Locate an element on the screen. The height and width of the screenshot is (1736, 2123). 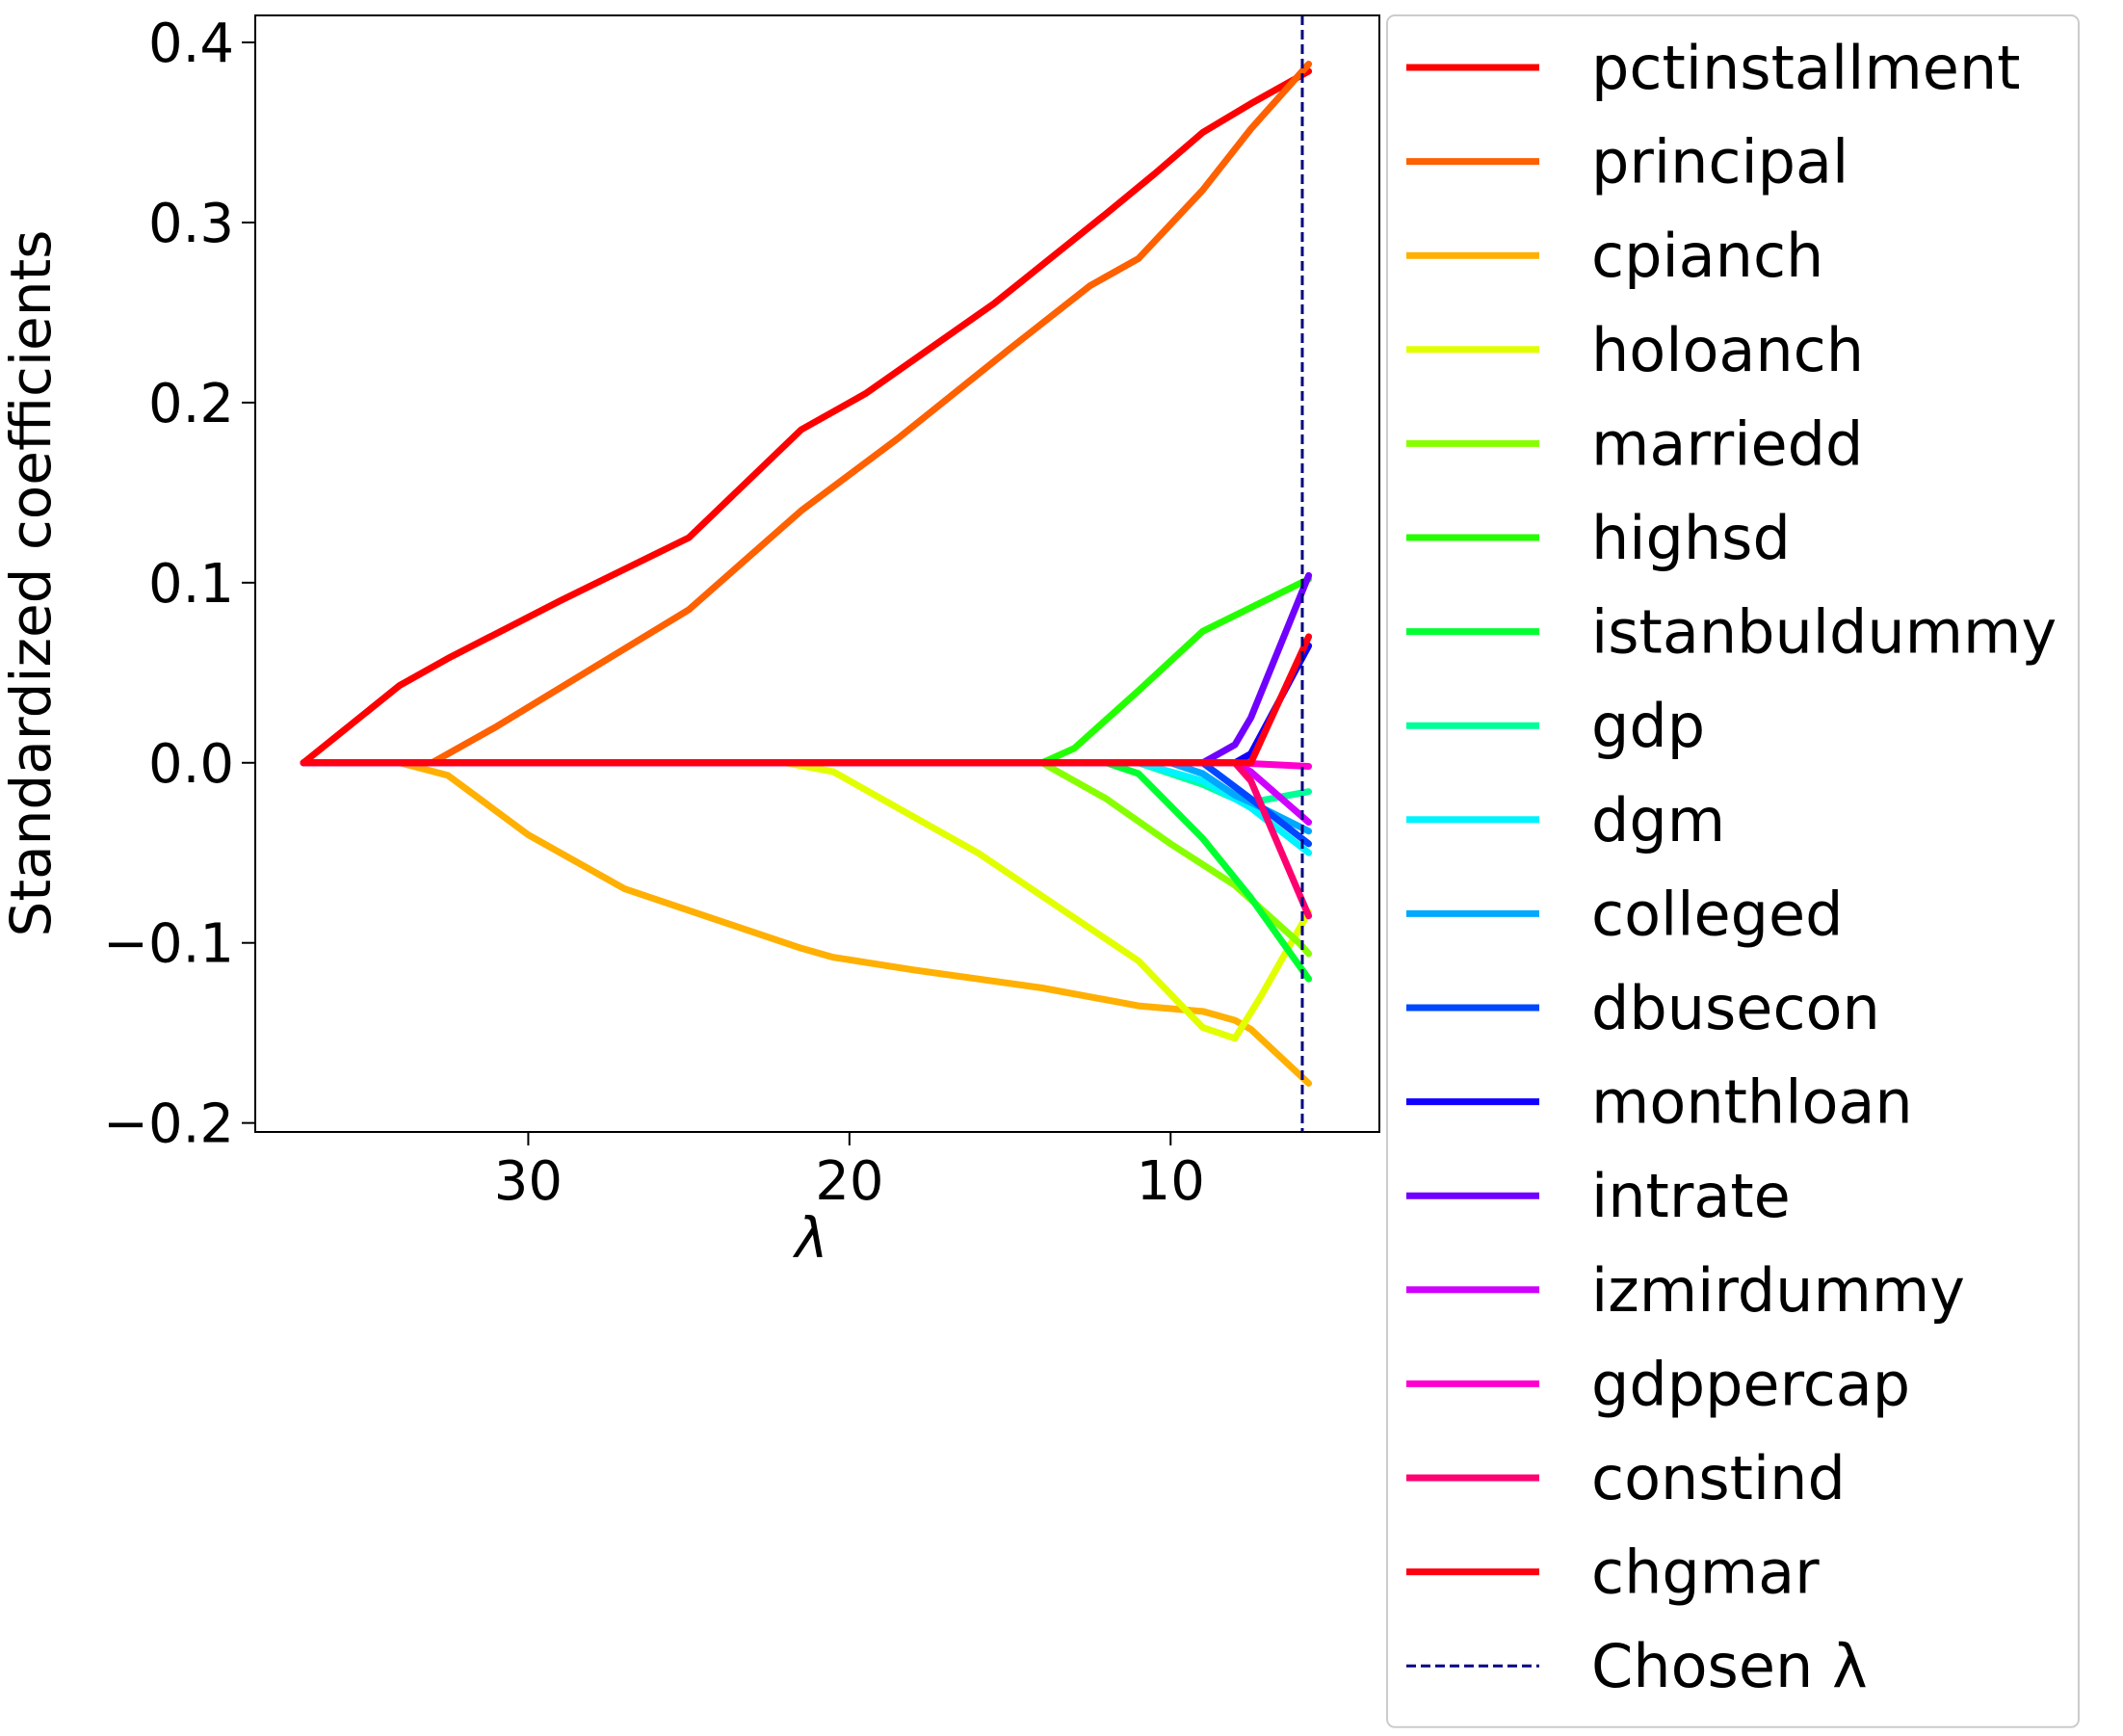
legend-item: dbusecon is located at coordinates (1643, 1008).